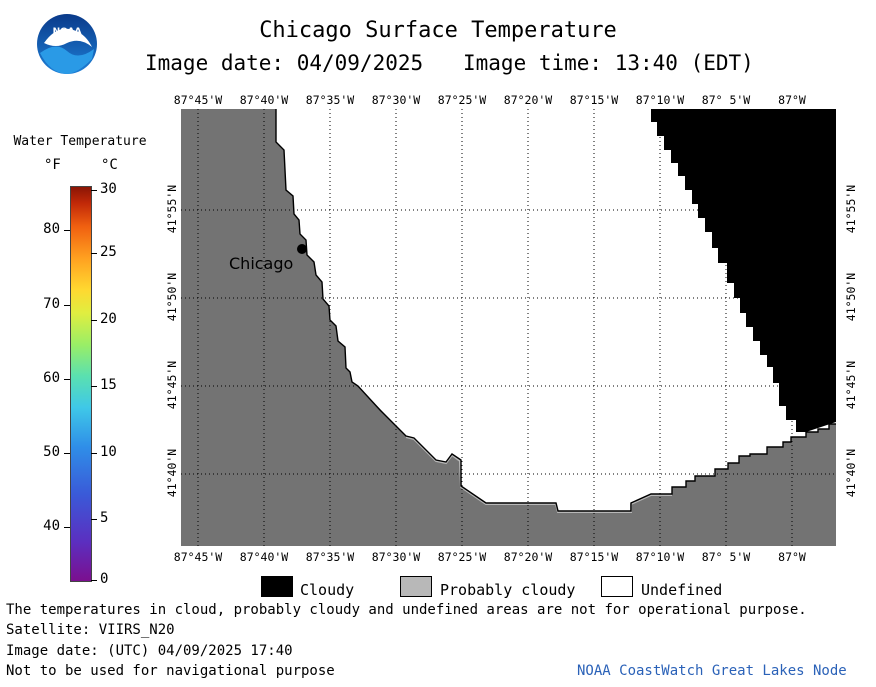  Describe the element at coordinates (51, 452) in the screenshot. I see `colorbar-f-tick: 50` at that location.